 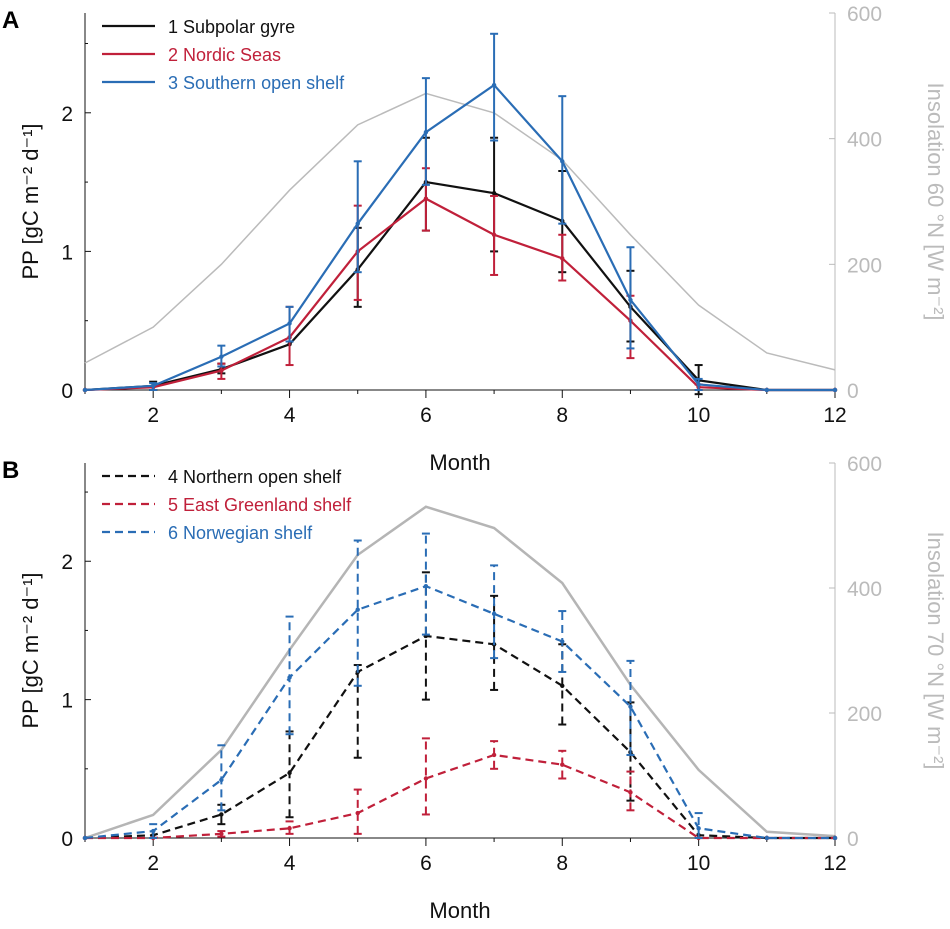 I want to click on legend-label: 6 Norwegian shelf, so click(x=240, y=533).